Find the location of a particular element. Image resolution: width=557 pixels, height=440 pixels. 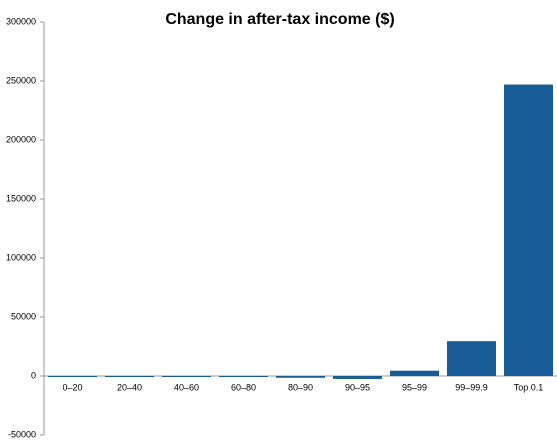

x-tick-label: 90–95 is located at coordinates (357, 387).